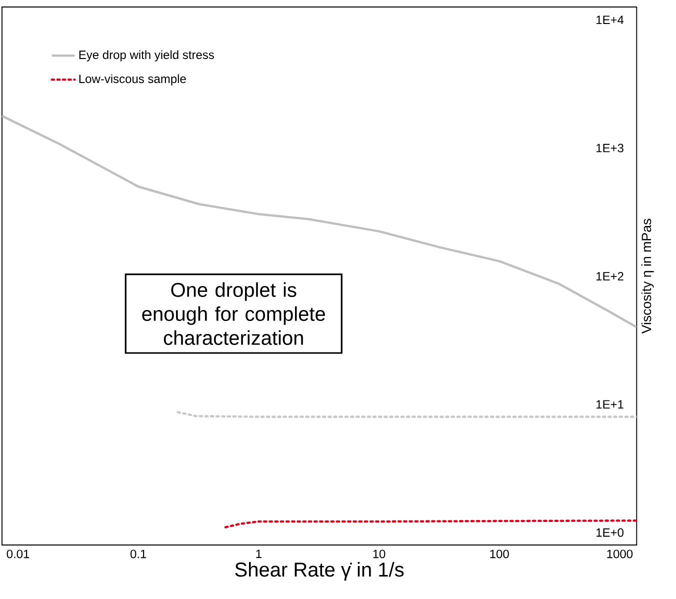 The image size is (676, 599). What do you see at coordinates (132, 80) in the screenshot?
I see `legend-label: Low-viscous sample` at bounding box center [132, 80].